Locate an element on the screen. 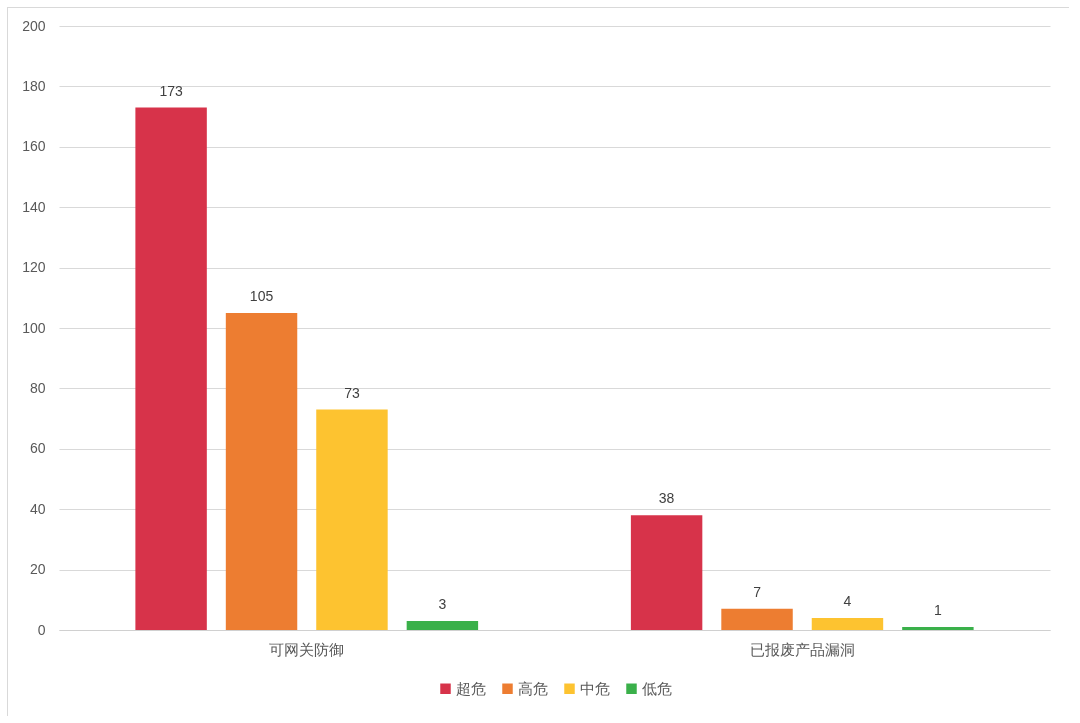 The height and width of the screenshot is (723, 1080). legend-label: 超危 is located at coordinates (471, 688).